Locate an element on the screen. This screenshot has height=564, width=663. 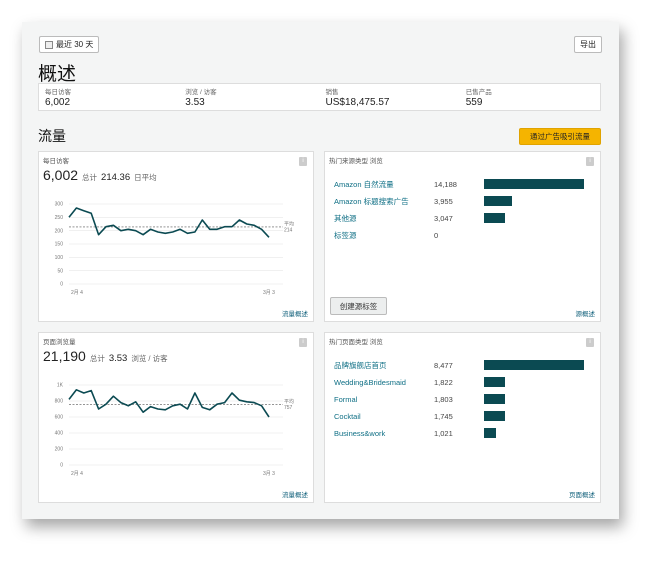
stat-label: 浏览 / 访客 is located at coordinates (201, 92).